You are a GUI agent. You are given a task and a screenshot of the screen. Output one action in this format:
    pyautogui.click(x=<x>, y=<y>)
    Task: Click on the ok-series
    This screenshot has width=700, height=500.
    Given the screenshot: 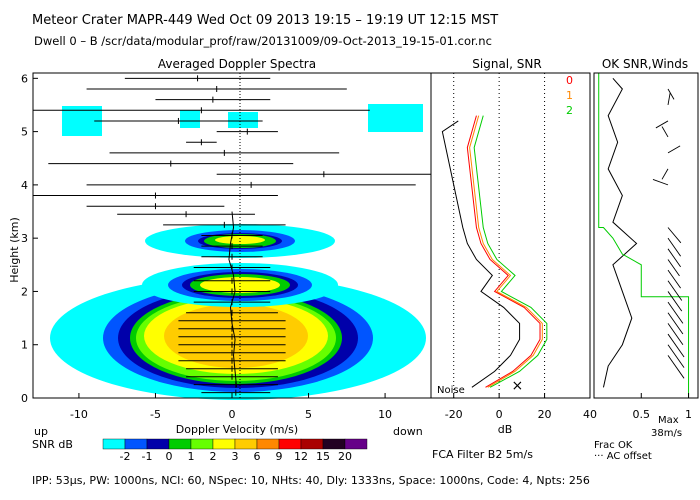 What is the action you would take?
    pyautogui.click(x=644, y=235)
    